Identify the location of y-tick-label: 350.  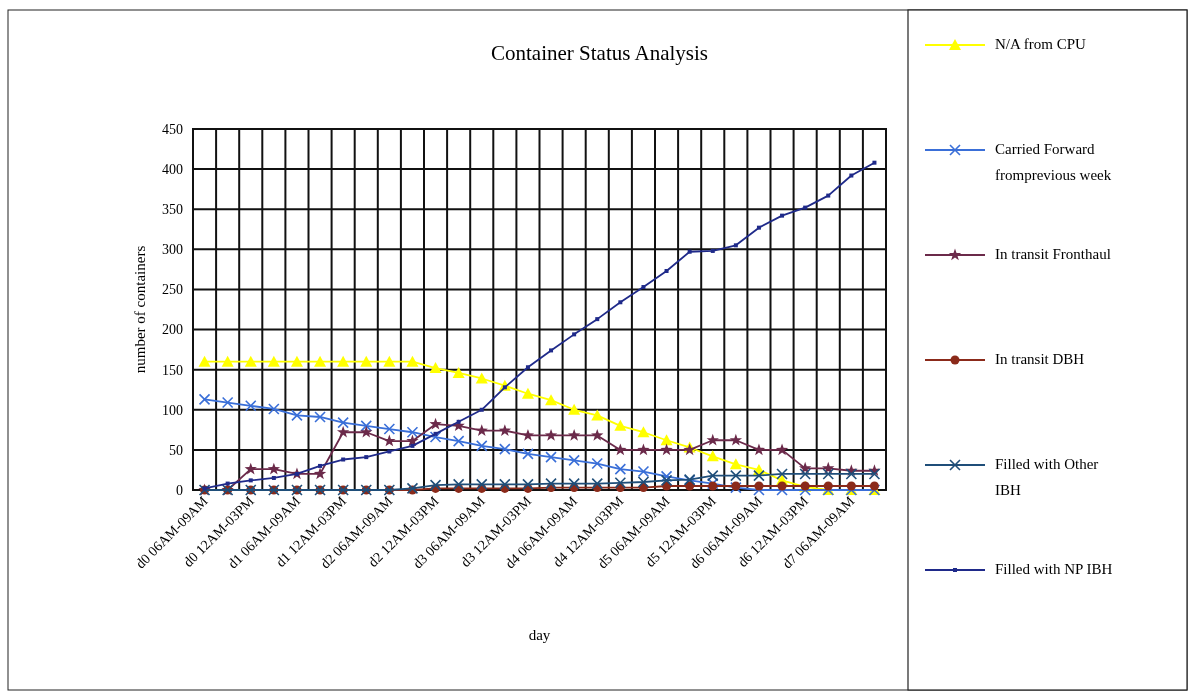
(172, 210).